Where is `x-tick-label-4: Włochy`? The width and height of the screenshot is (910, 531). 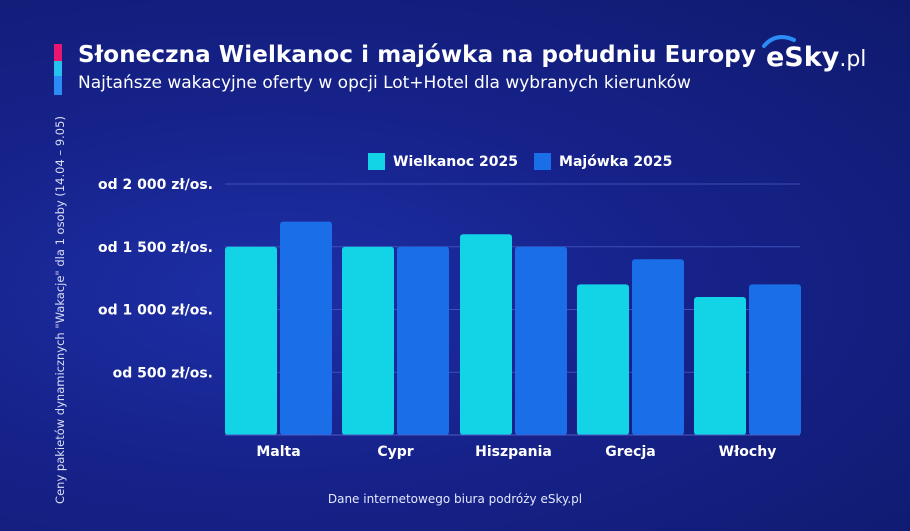 x-tick-label-4: Włochy is located at coordinates (748, 452).